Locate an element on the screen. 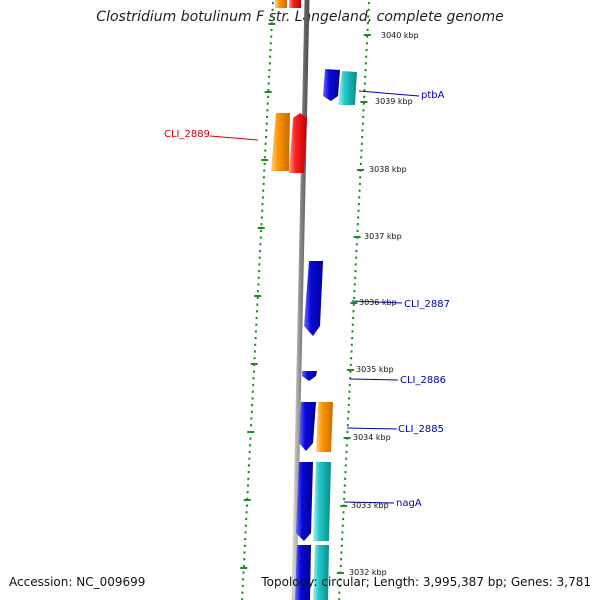  gene-label-cli-2886: CLI_2886 is located at coordinates (423, 380).